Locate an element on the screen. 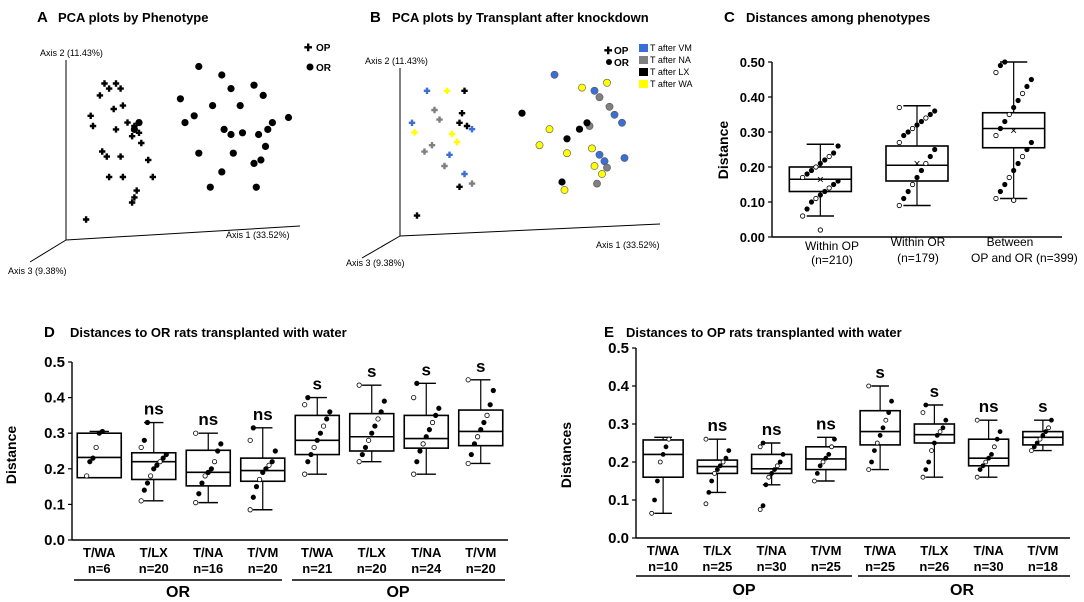 Image resolution: width=1084 pixels, height=602 pixels. category-n-label: n=10 is located at coordinates (663, 566).